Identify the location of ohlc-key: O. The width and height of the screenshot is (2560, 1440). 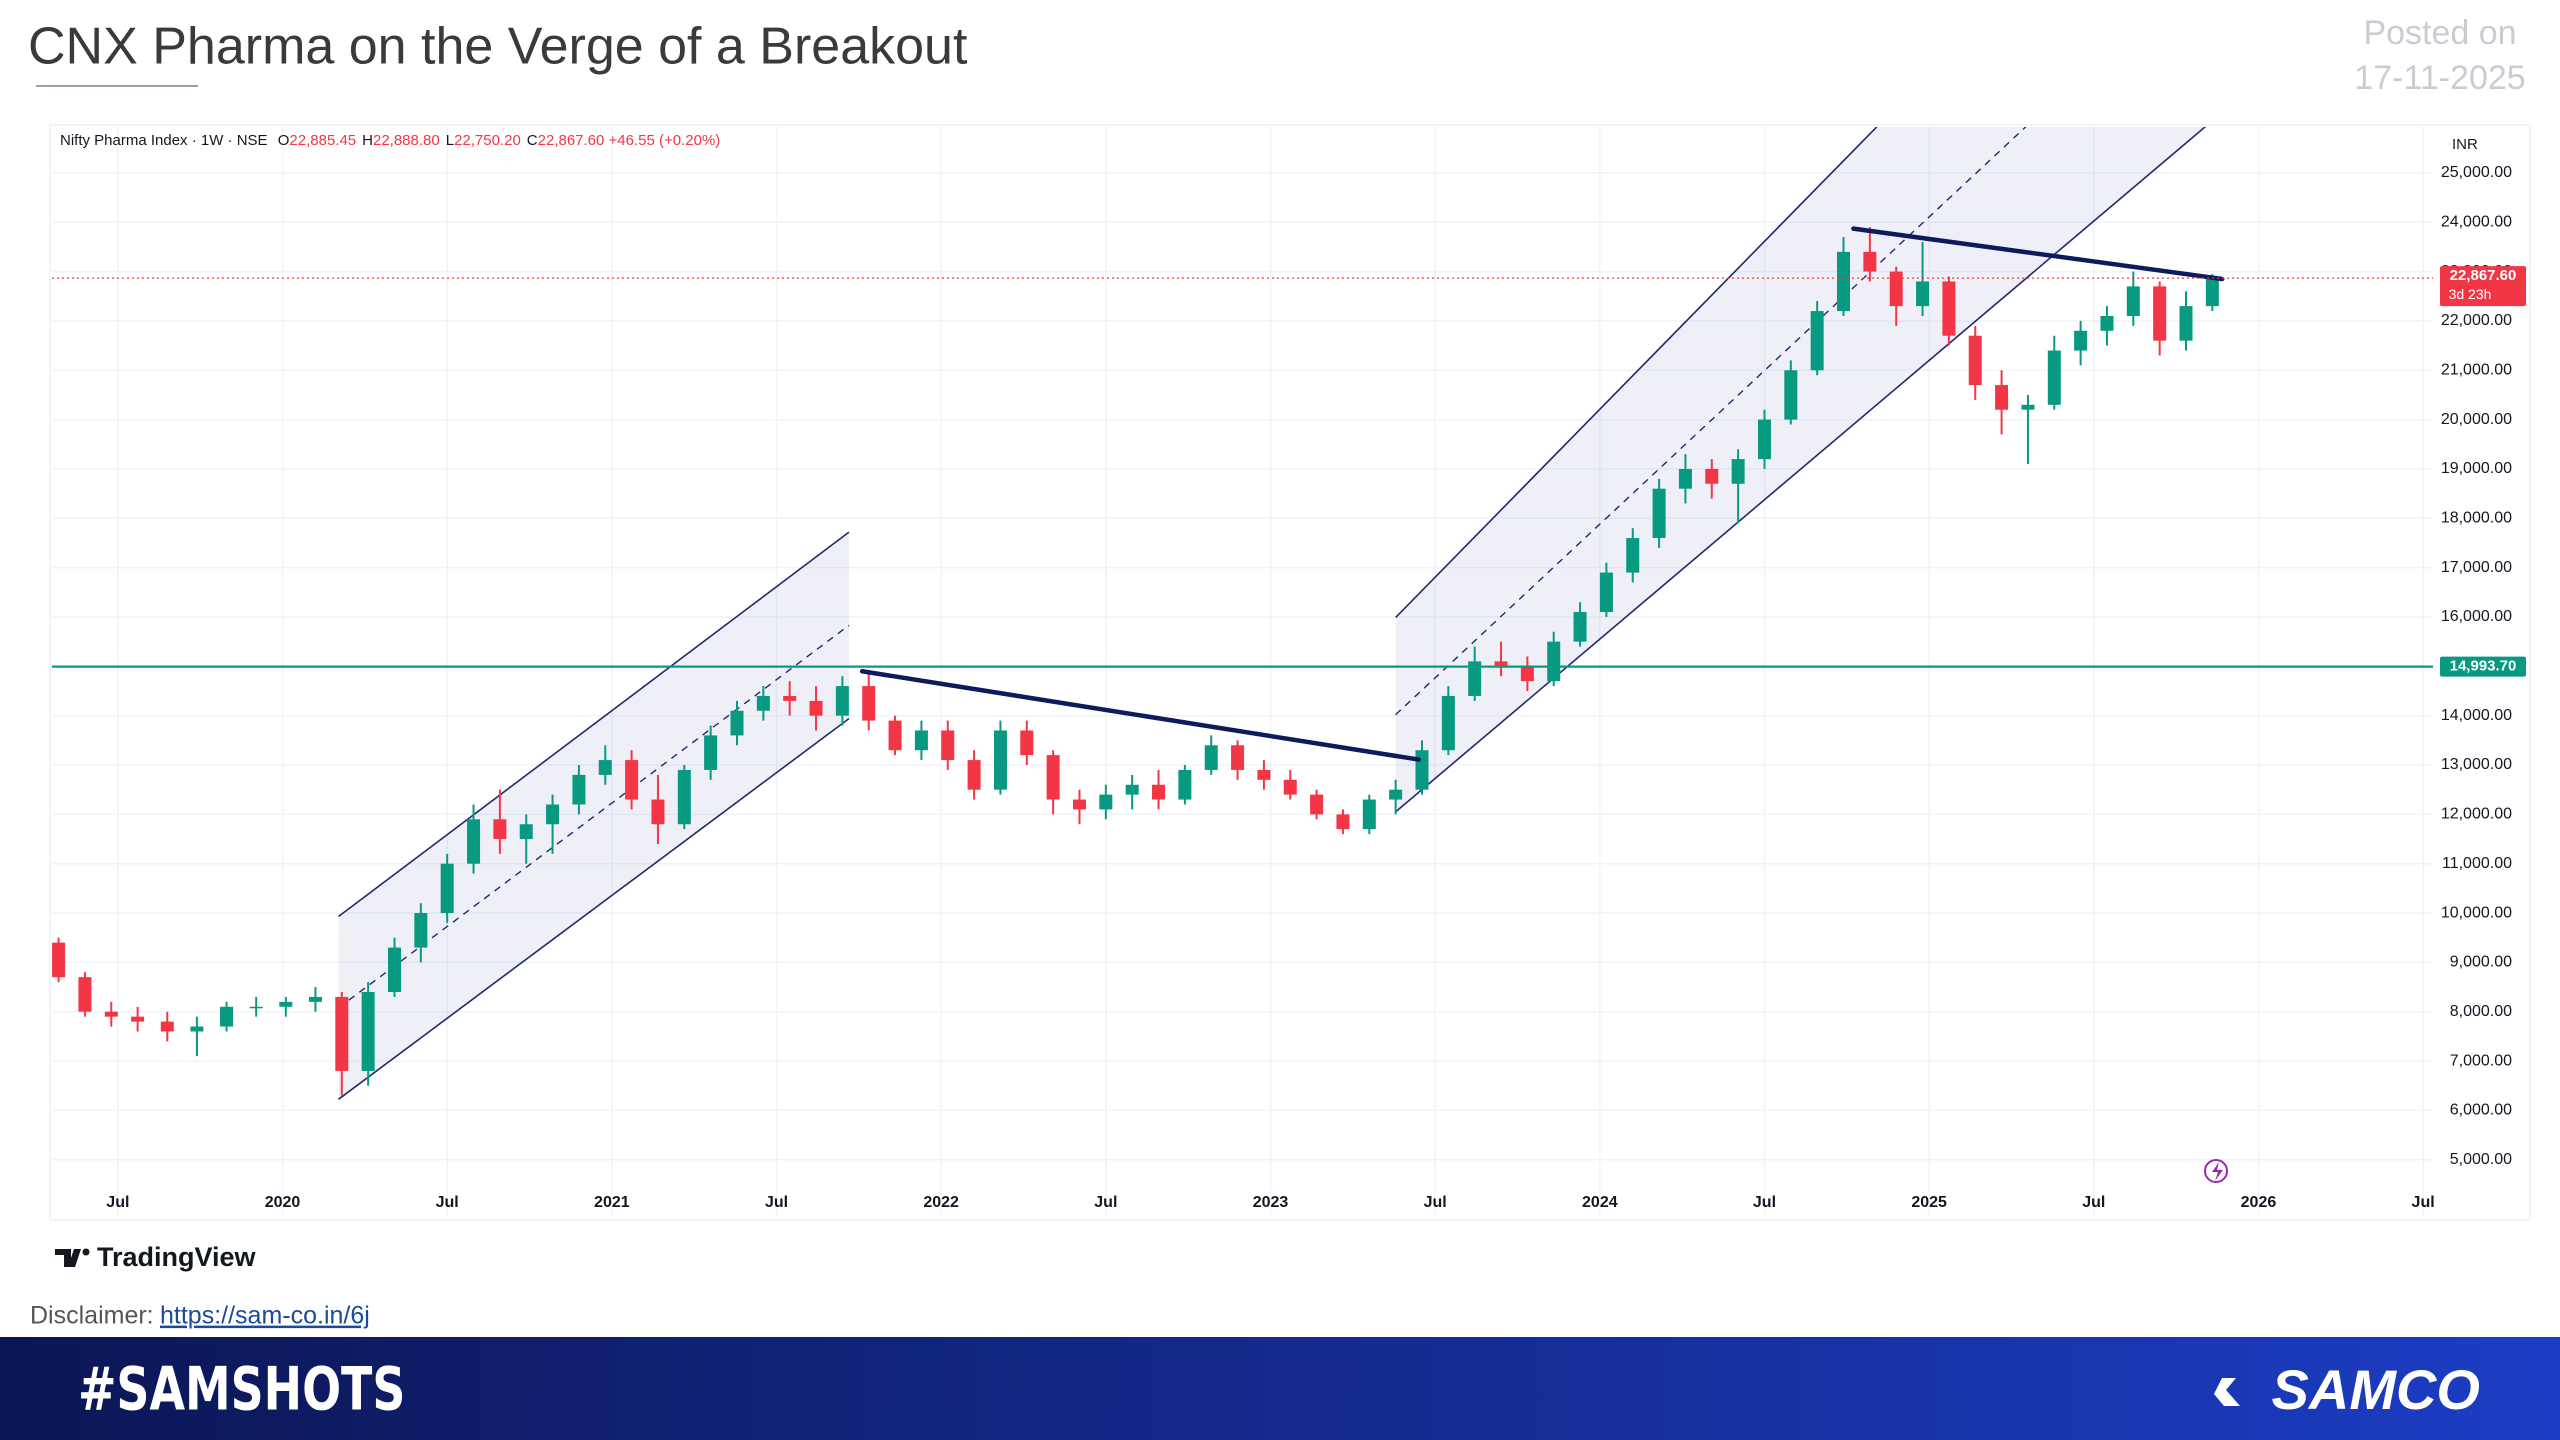
(284, 140).